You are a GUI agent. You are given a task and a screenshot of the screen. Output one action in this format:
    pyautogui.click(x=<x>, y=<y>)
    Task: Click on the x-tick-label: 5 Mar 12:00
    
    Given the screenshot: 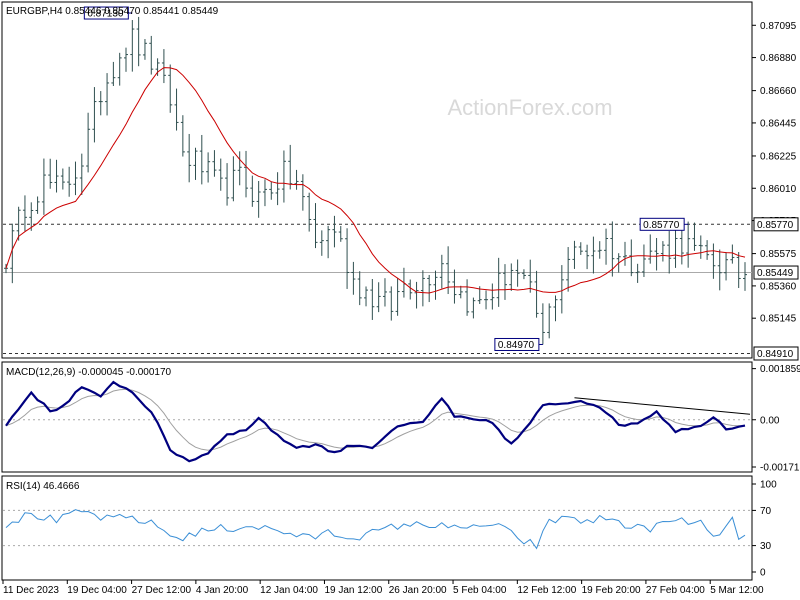 What is the action you would take?
    pyautogui.click(x=737, y=590)
    